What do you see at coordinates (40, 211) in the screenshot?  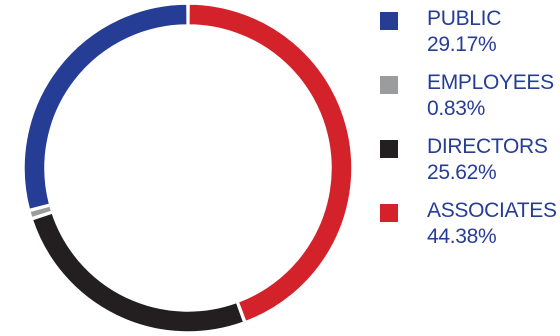 I see `donut-slice-employees` at bounding box center [40, 211].